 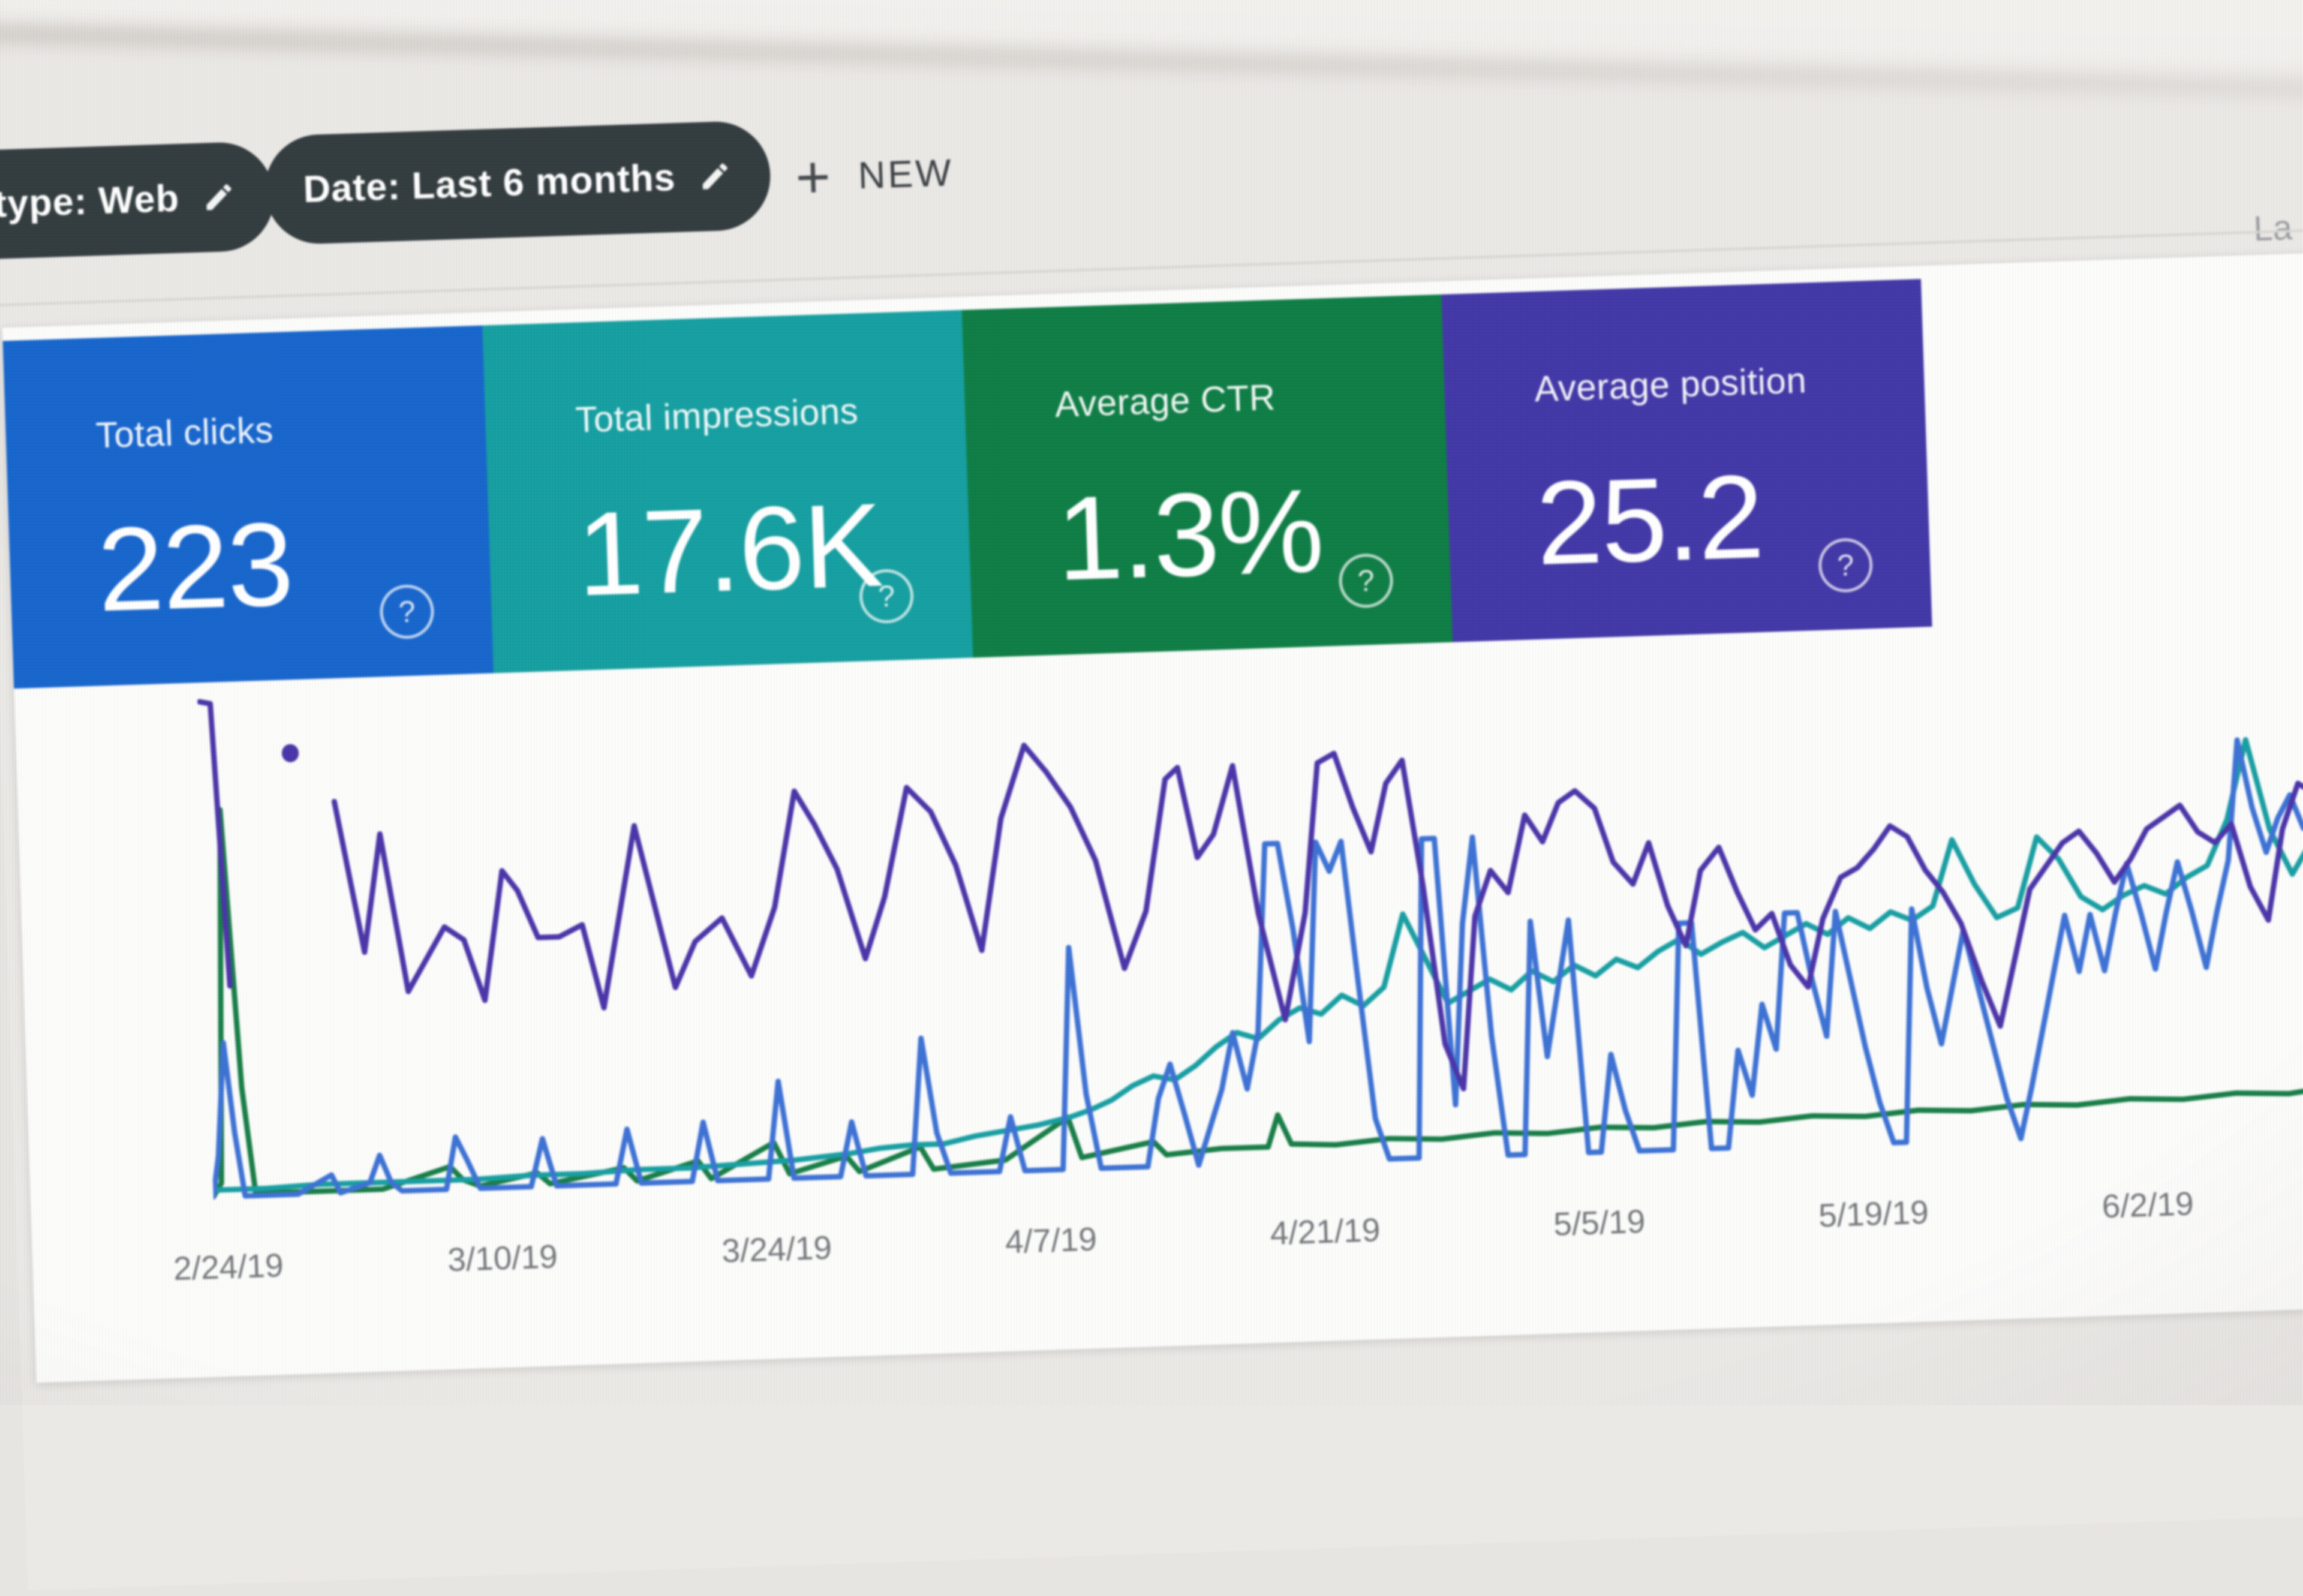 I want to click on x-axis-tick-label: 5/5/19, so click(x=1599, y=1222).